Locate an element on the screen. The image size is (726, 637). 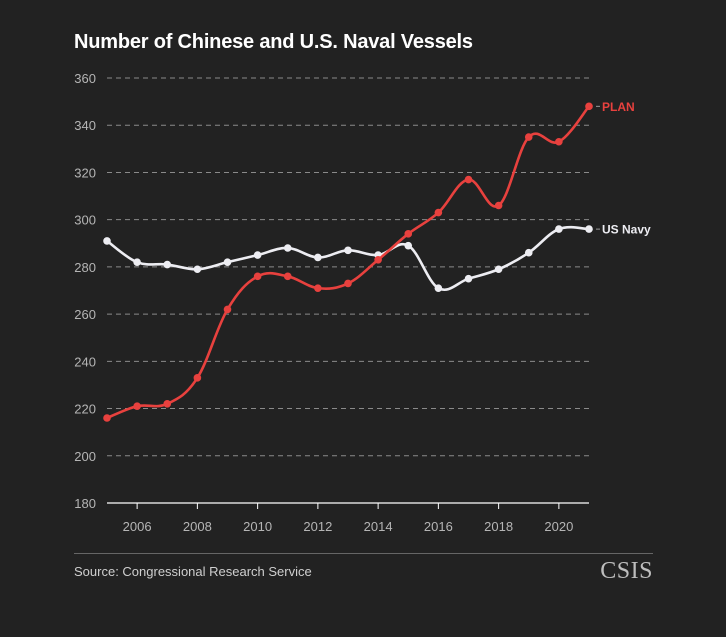
y-tick-label: 180 is located at coordinates (85, 503).